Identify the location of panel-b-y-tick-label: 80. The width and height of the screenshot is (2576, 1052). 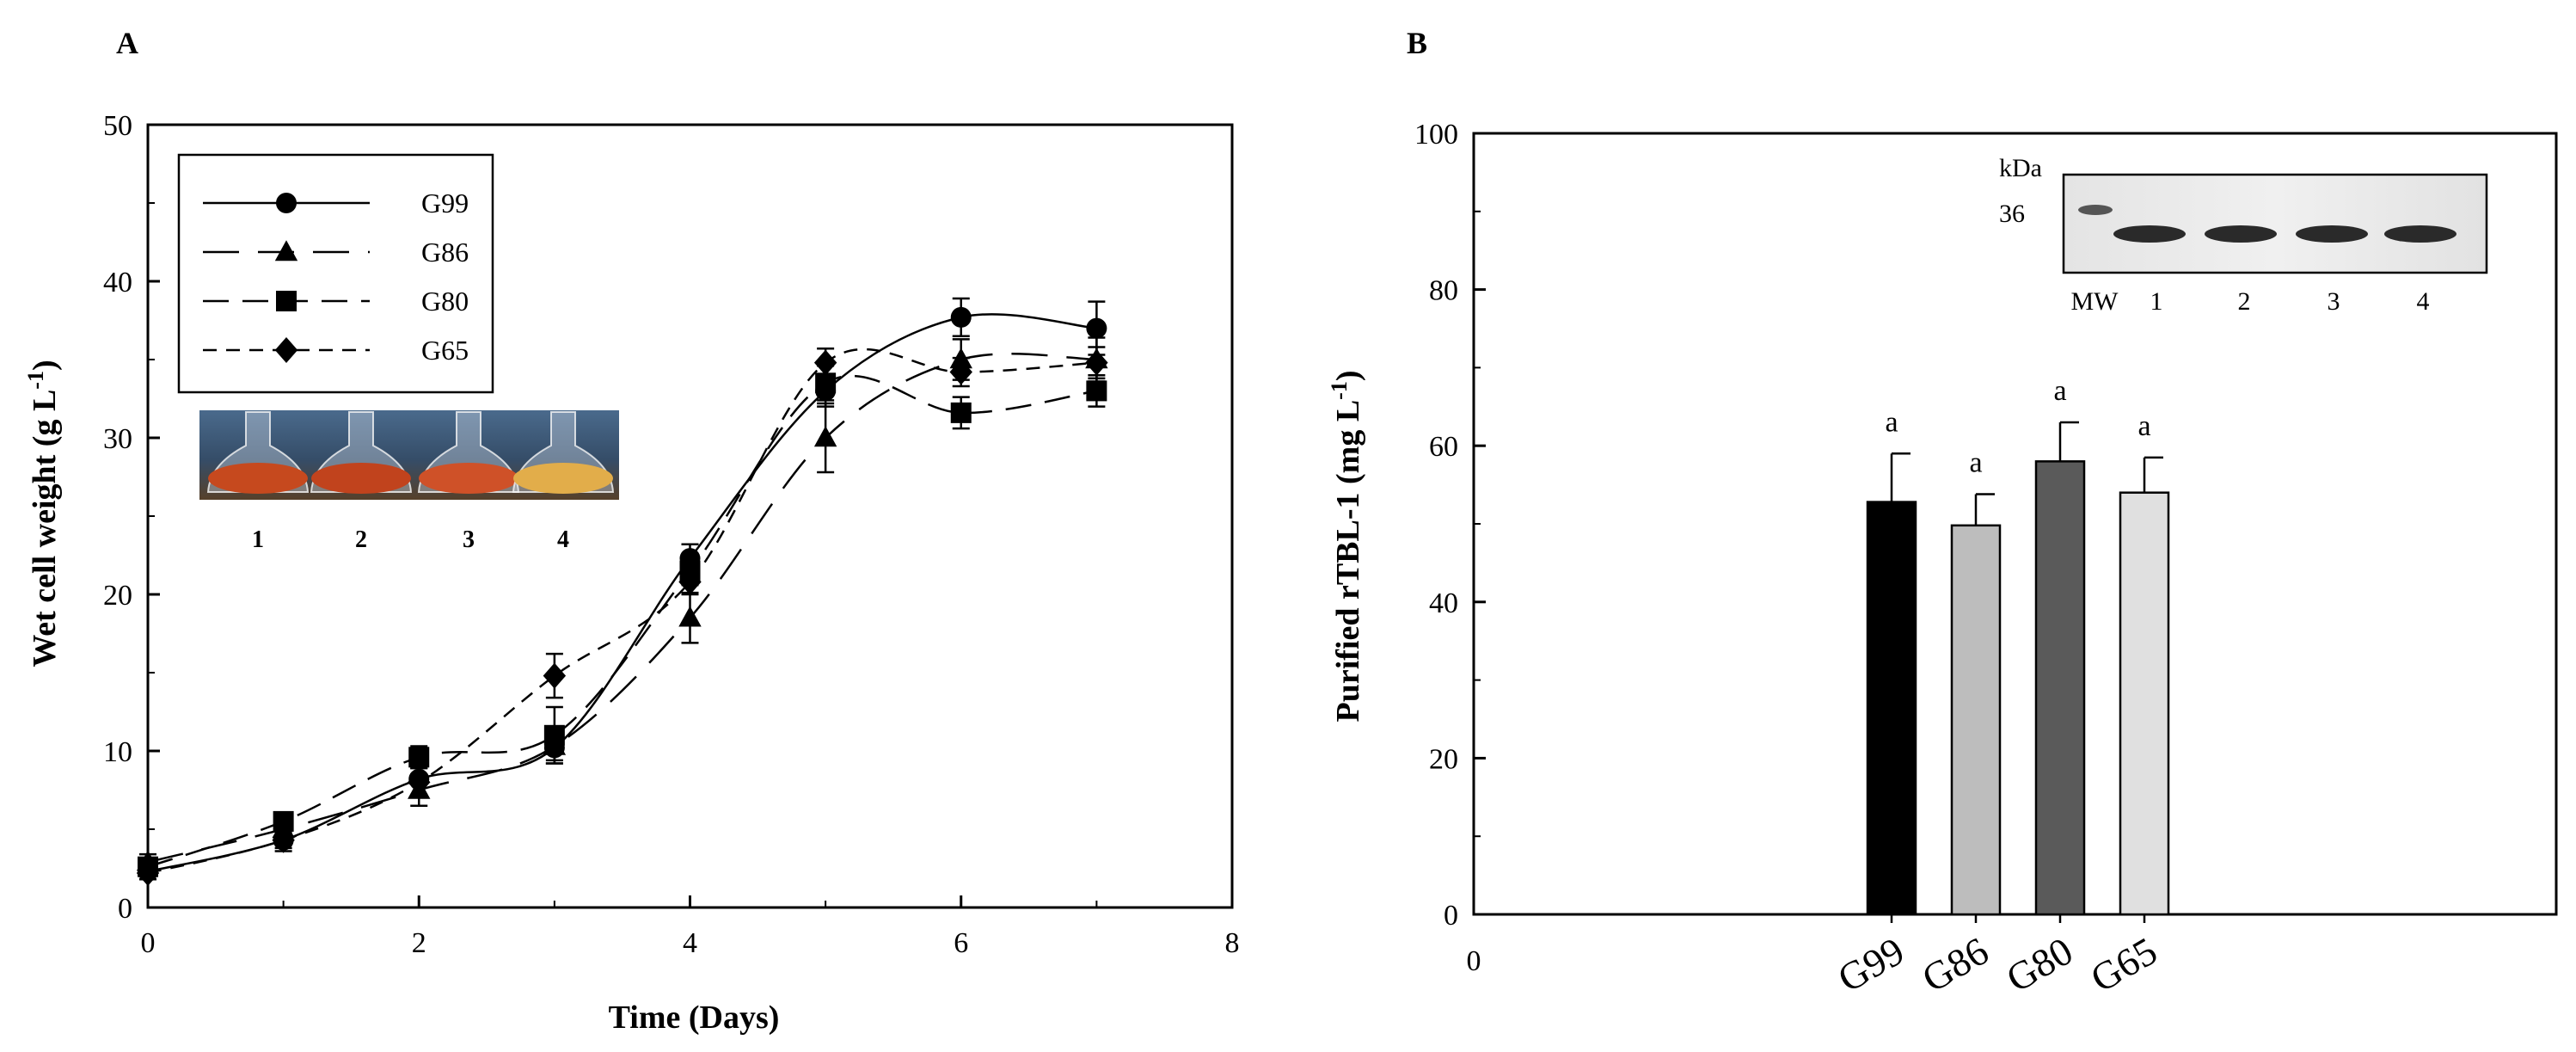
(1443, 291).